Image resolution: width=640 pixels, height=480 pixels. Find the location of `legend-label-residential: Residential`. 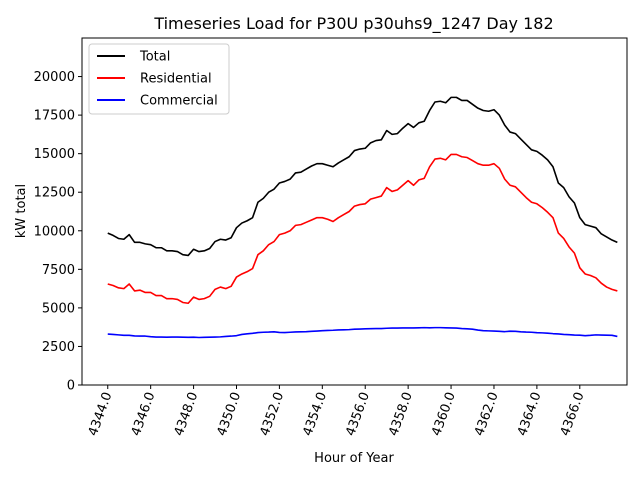

legend-label-residential: Residential is located at coordinates (176, 79).